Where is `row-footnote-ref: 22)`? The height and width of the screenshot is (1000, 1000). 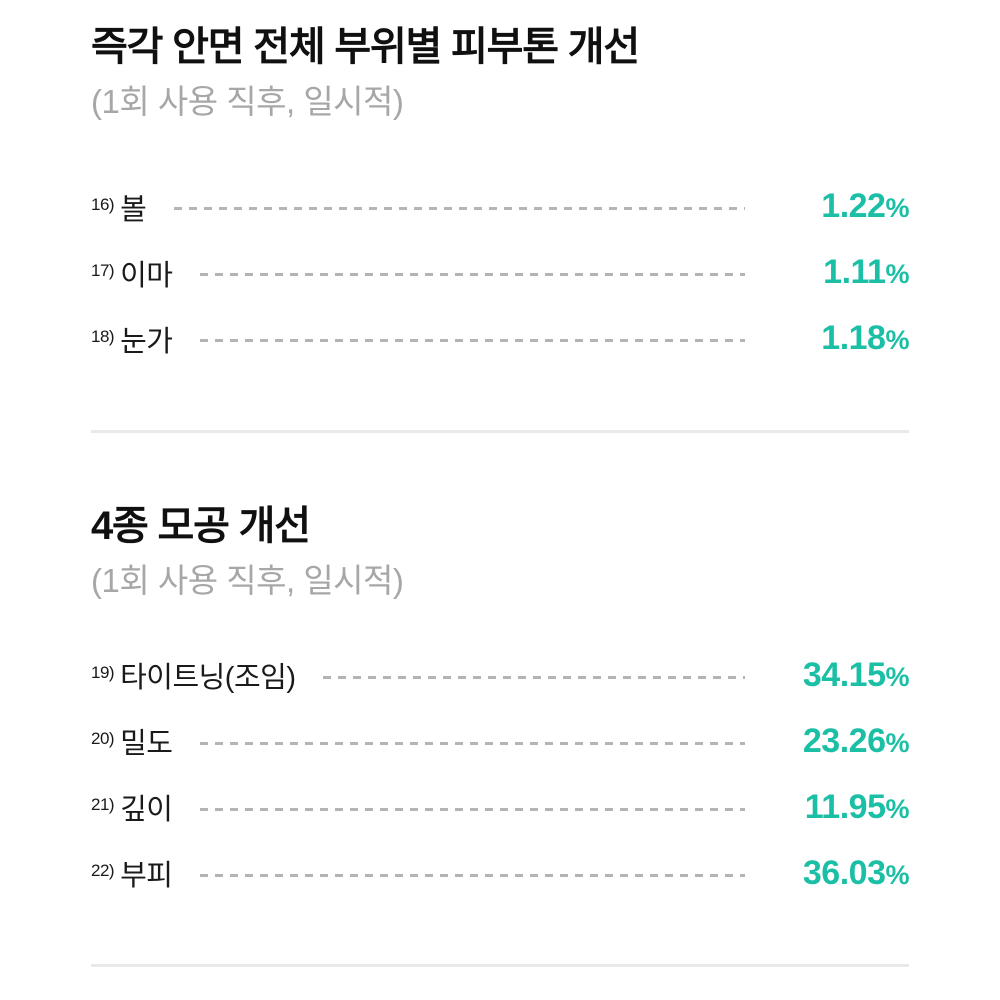 row-footnote-ref: 22) is located at coordinates (103, 871).